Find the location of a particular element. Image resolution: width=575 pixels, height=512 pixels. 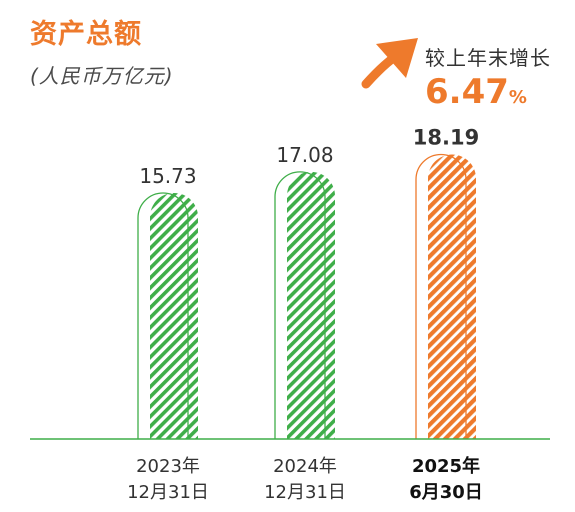

category-label: 2024年 is located at coordinates (305, 466).